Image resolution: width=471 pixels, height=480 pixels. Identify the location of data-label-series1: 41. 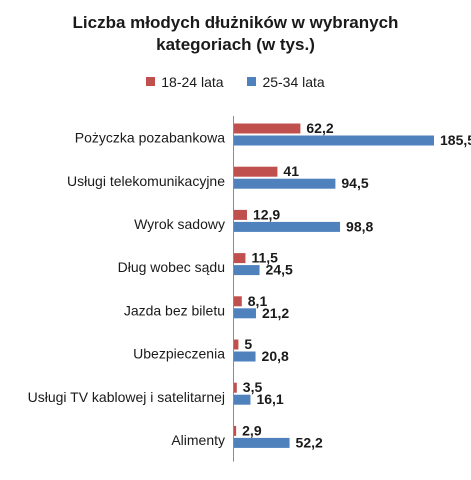
(291, 171).